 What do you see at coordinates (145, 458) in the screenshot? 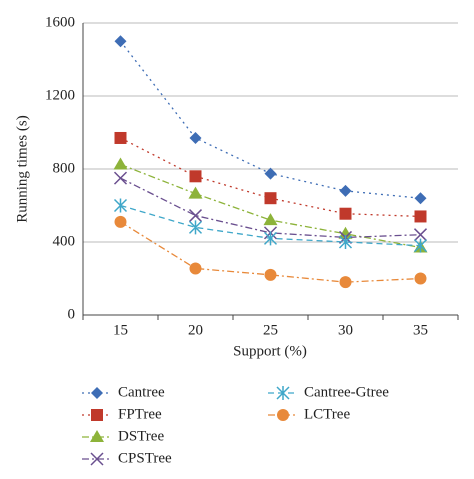
I see `legend-label: CPSTree` at bounding box center [145, 458].